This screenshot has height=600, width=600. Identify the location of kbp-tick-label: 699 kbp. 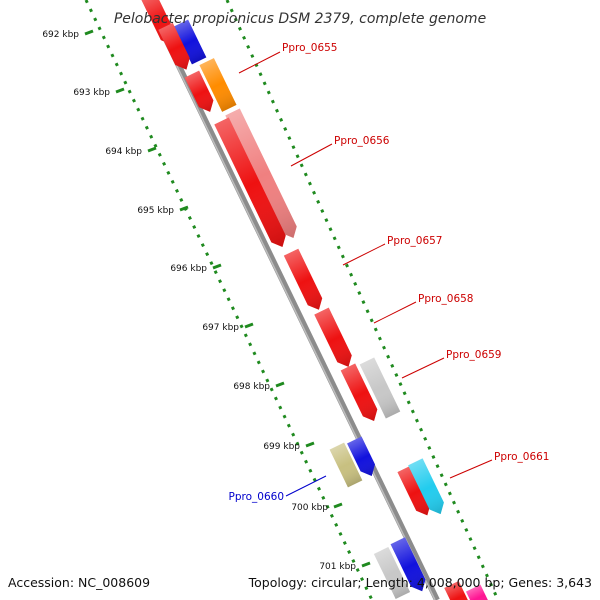
(281, 447).